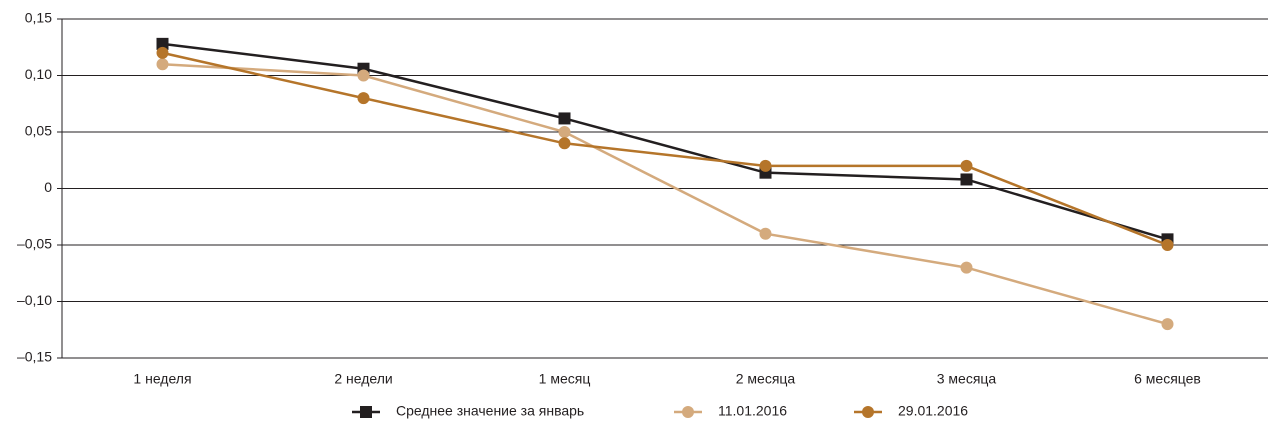 The image size is (1270, 427). I want to click on x-tick-label: 1 неделя, so click(162, 379).